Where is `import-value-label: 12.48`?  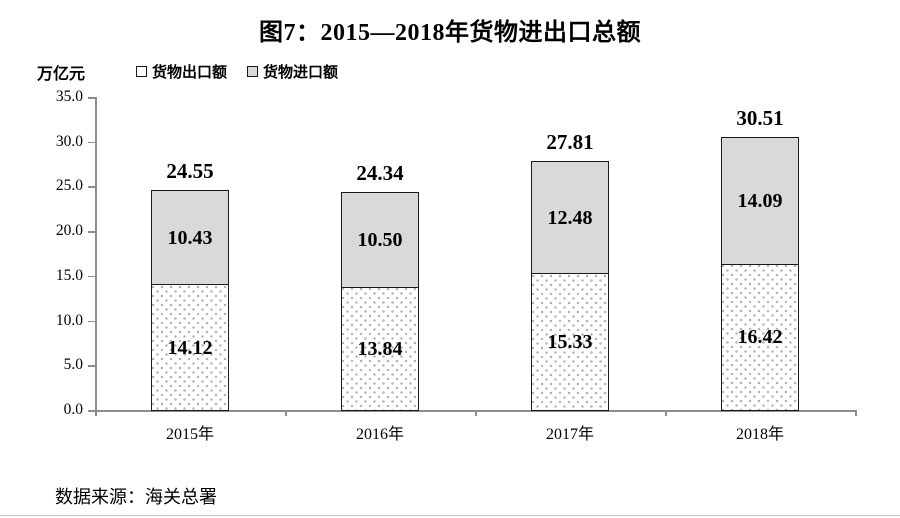
import-value-label: 12.48 is located at coordinates (570, 217).